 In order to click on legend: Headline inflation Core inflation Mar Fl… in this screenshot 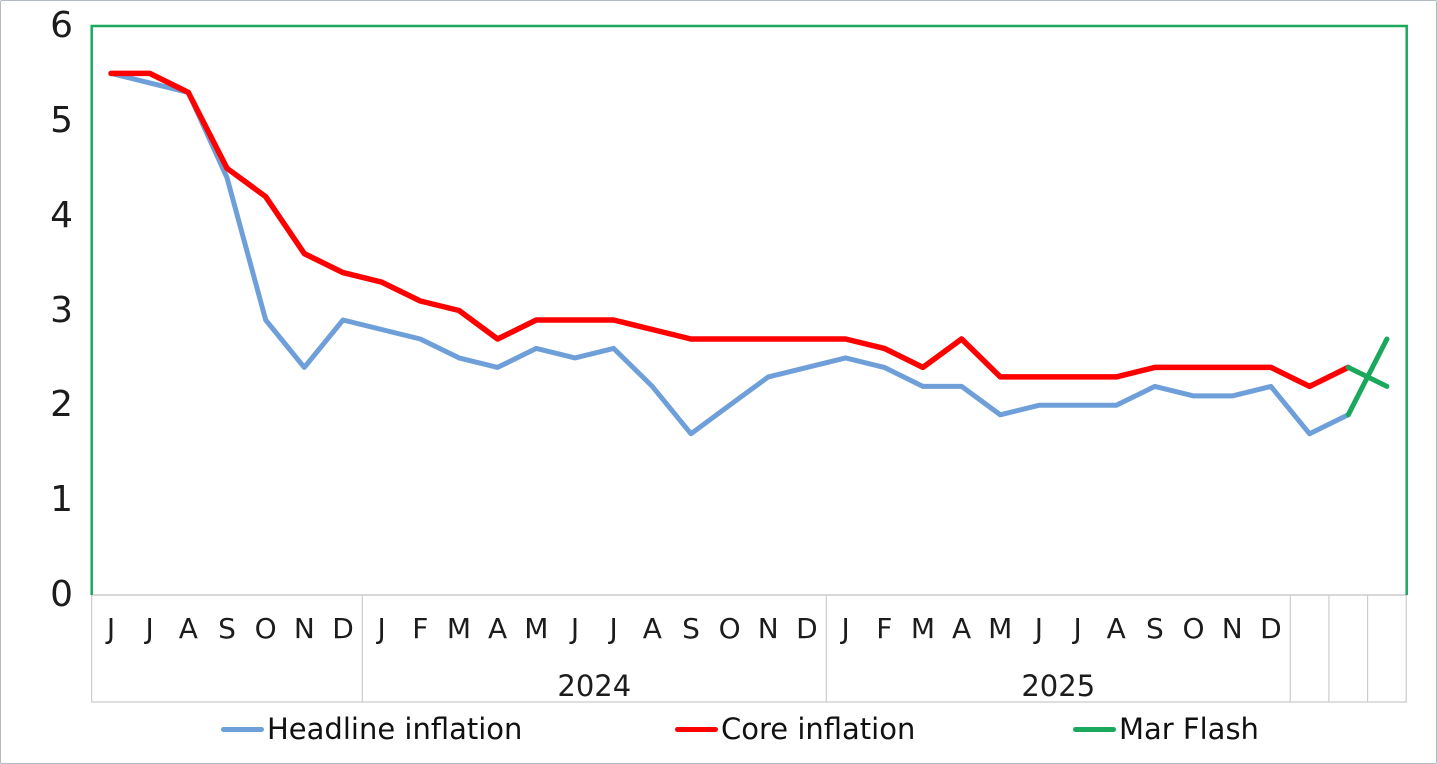, I will do `click(718, 731)`.